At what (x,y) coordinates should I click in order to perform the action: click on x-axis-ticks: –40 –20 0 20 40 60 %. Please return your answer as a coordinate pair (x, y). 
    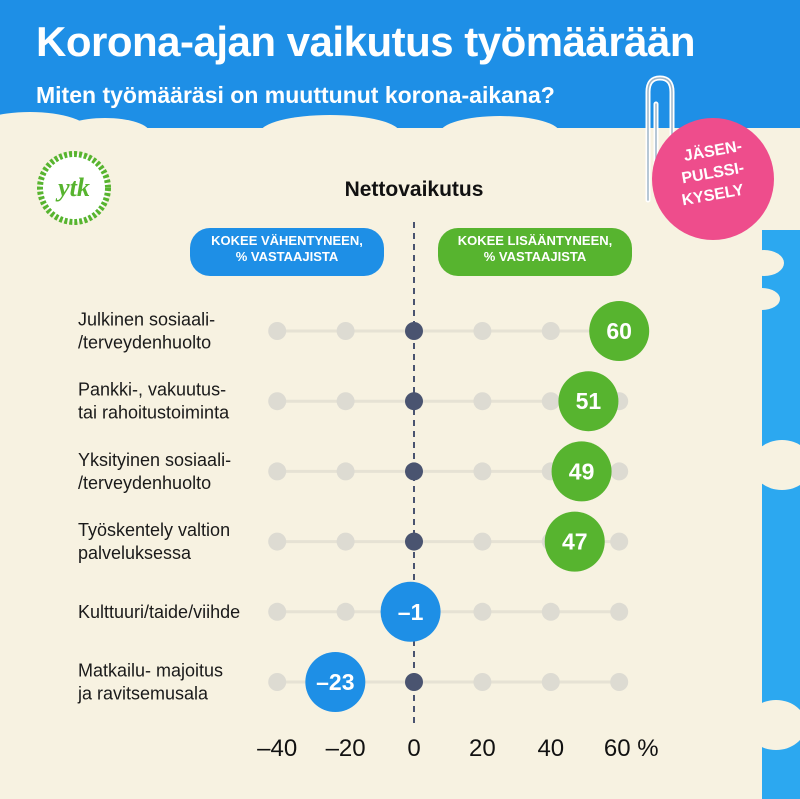
    Looking at the image, I should click on (457, 748).